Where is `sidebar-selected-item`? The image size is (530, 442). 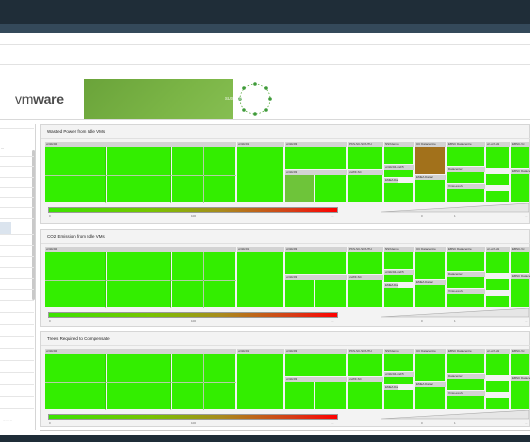
sidebar-selected-item is located at coordinates (5, 228).